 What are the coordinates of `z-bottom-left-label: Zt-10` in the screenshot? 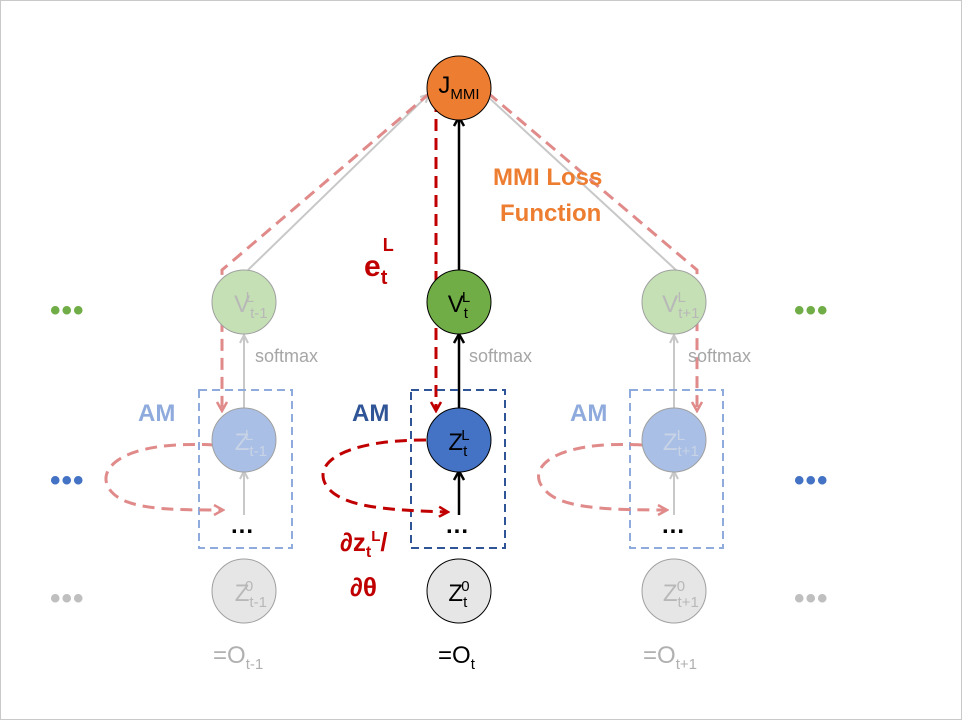 It's located at (250, 594).